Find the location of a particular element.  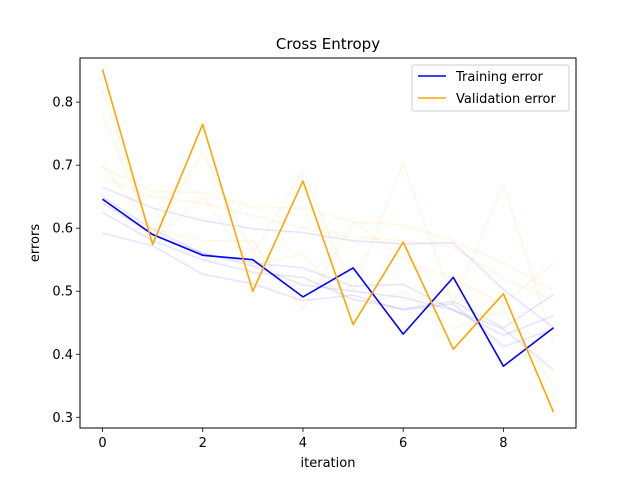

y-tick-label: 0.7 is located at coordinates (62, 166).